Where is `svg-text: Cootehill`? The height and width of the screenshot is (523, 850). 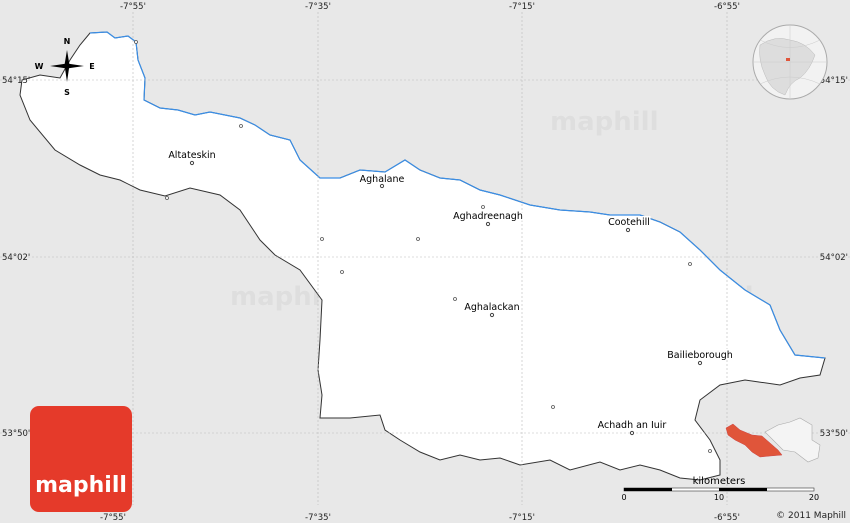
svg-text: Cootehill is located at coordinates (629, 222).